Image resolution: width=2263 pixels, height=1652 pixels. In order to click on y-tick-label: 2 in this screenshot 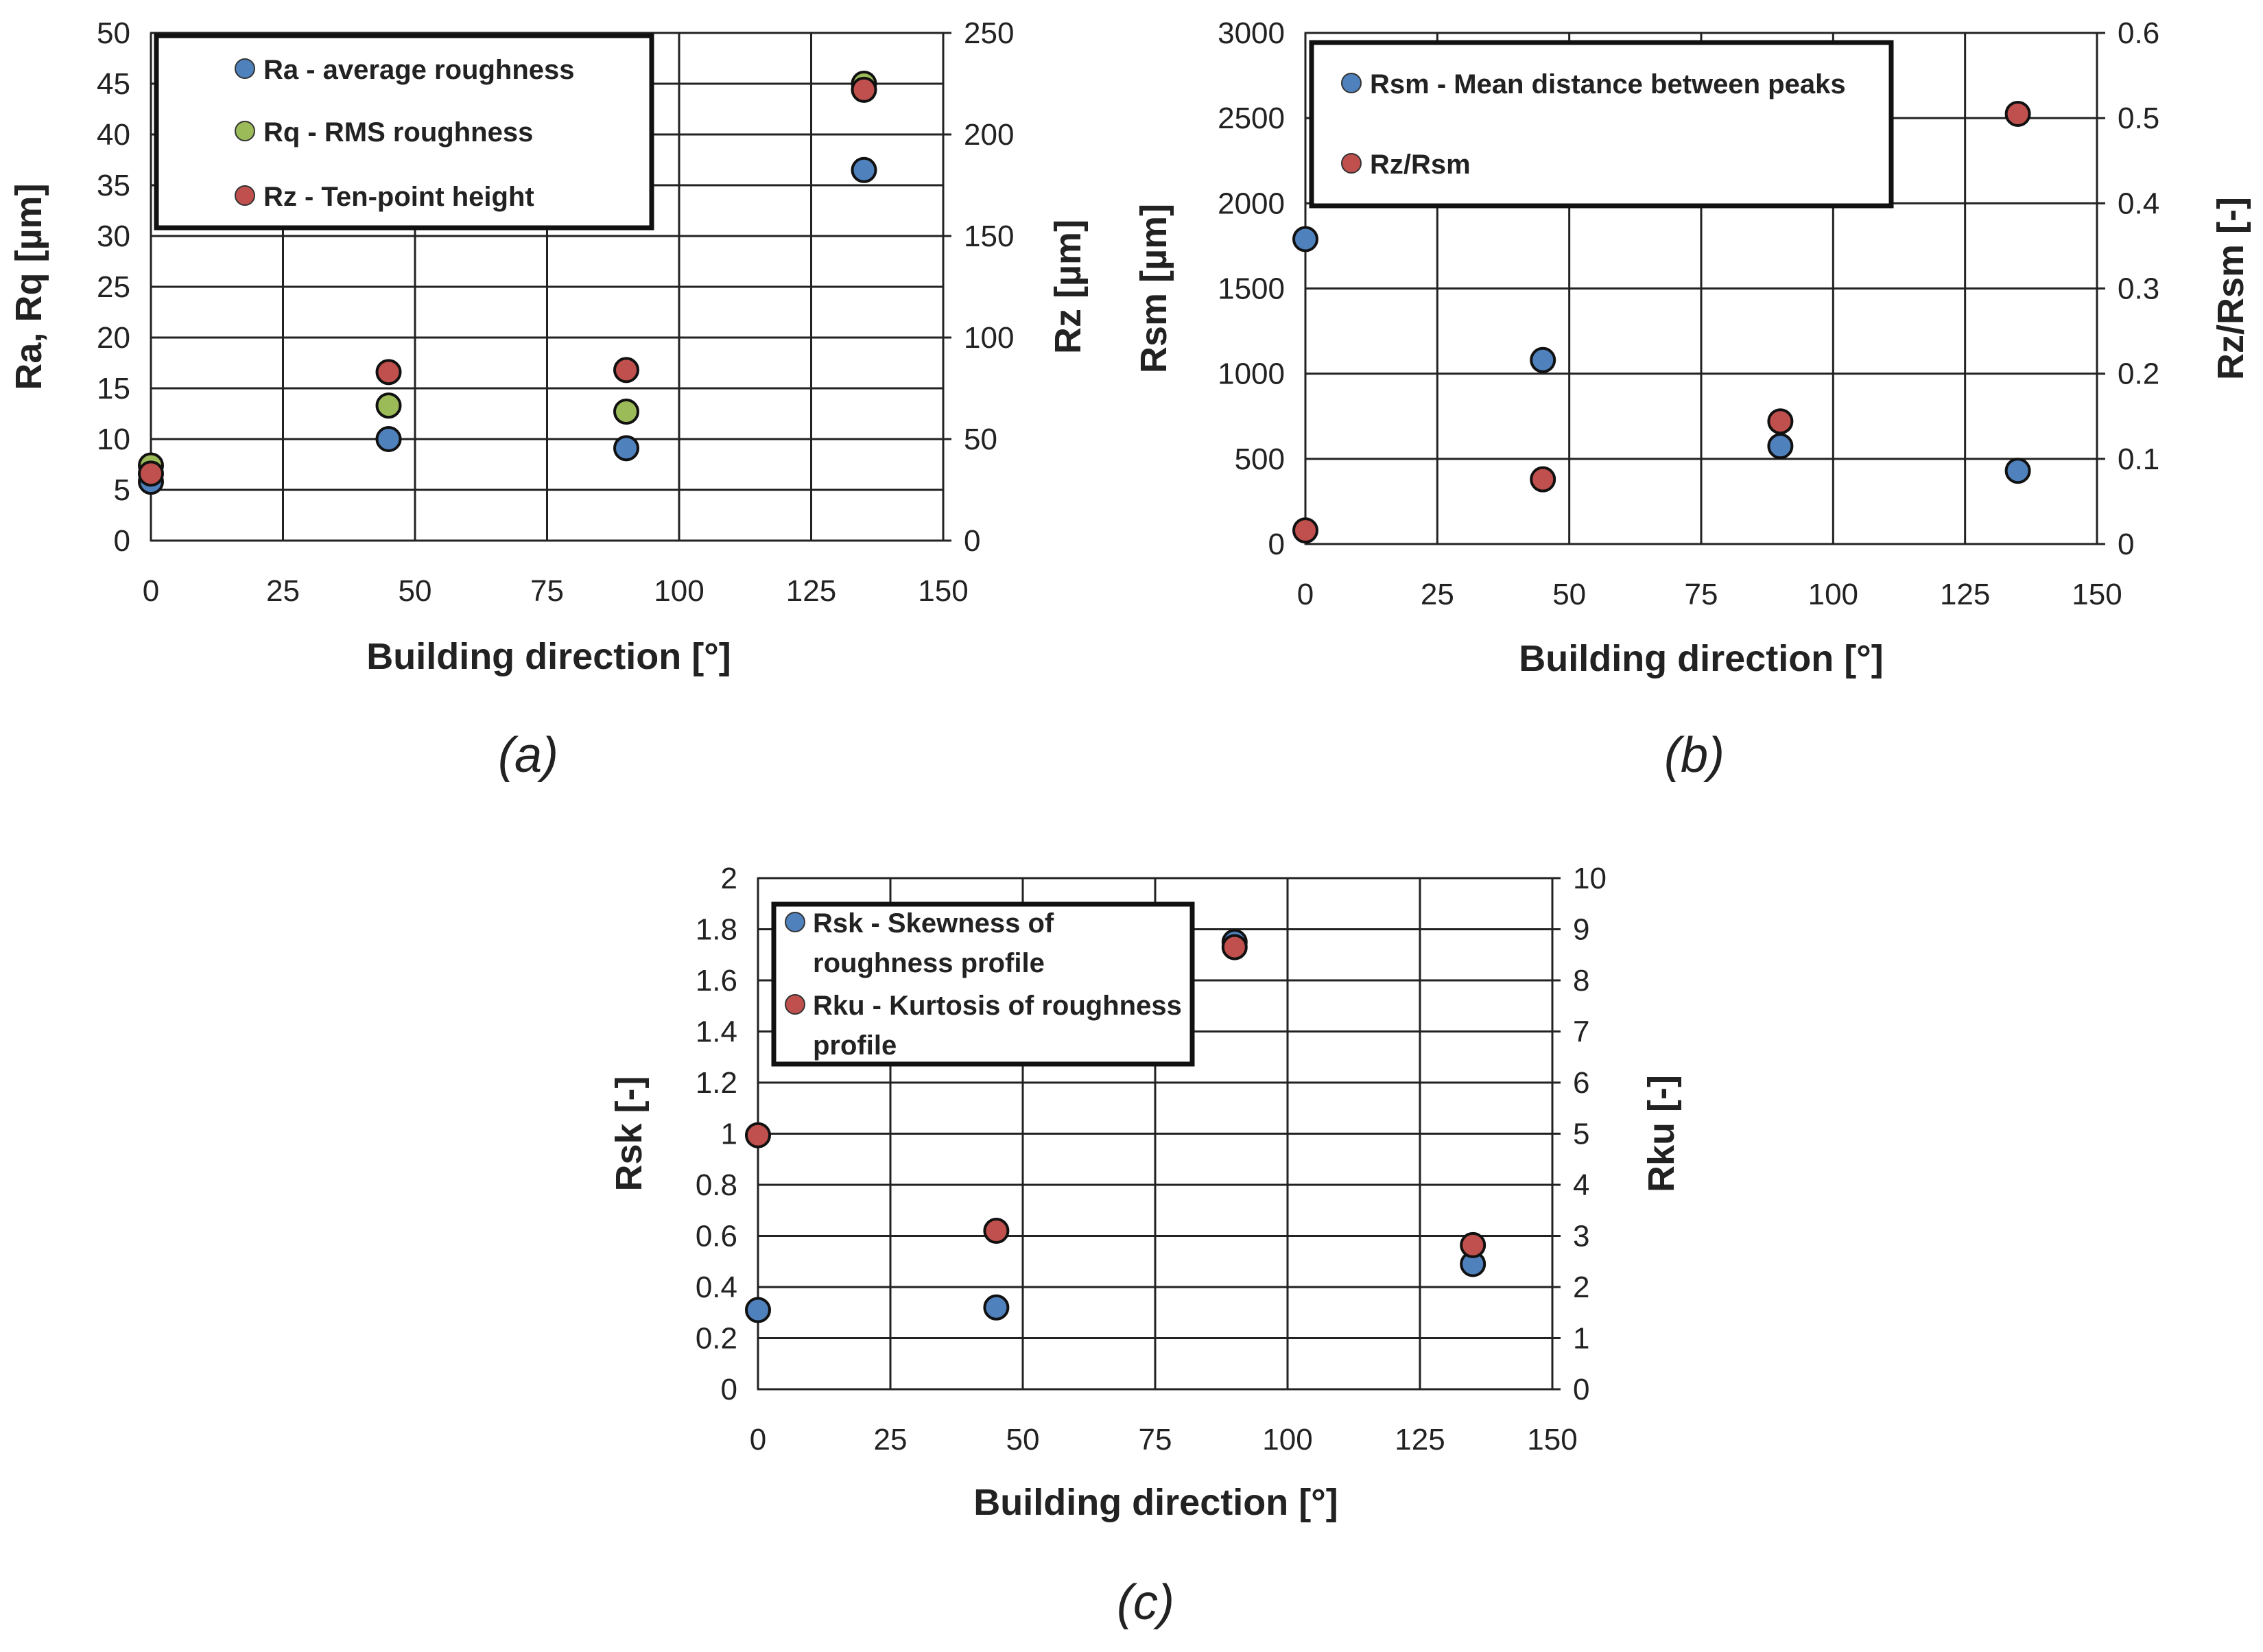, I will do `click(729, 878)`.